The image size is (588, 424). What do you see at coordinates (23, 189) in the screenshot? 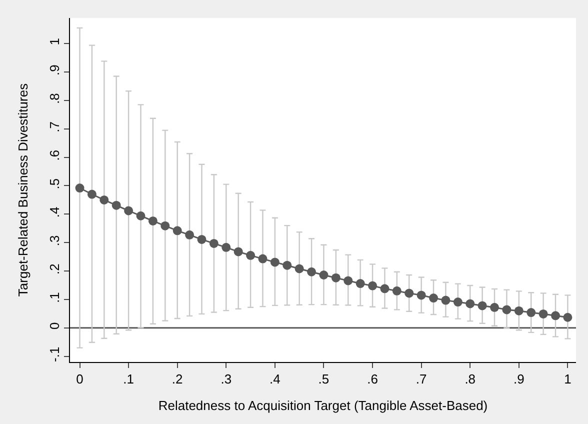
I see `y-axis-title: Target-Related Business Divestitures` at bounding box center [23, 189].